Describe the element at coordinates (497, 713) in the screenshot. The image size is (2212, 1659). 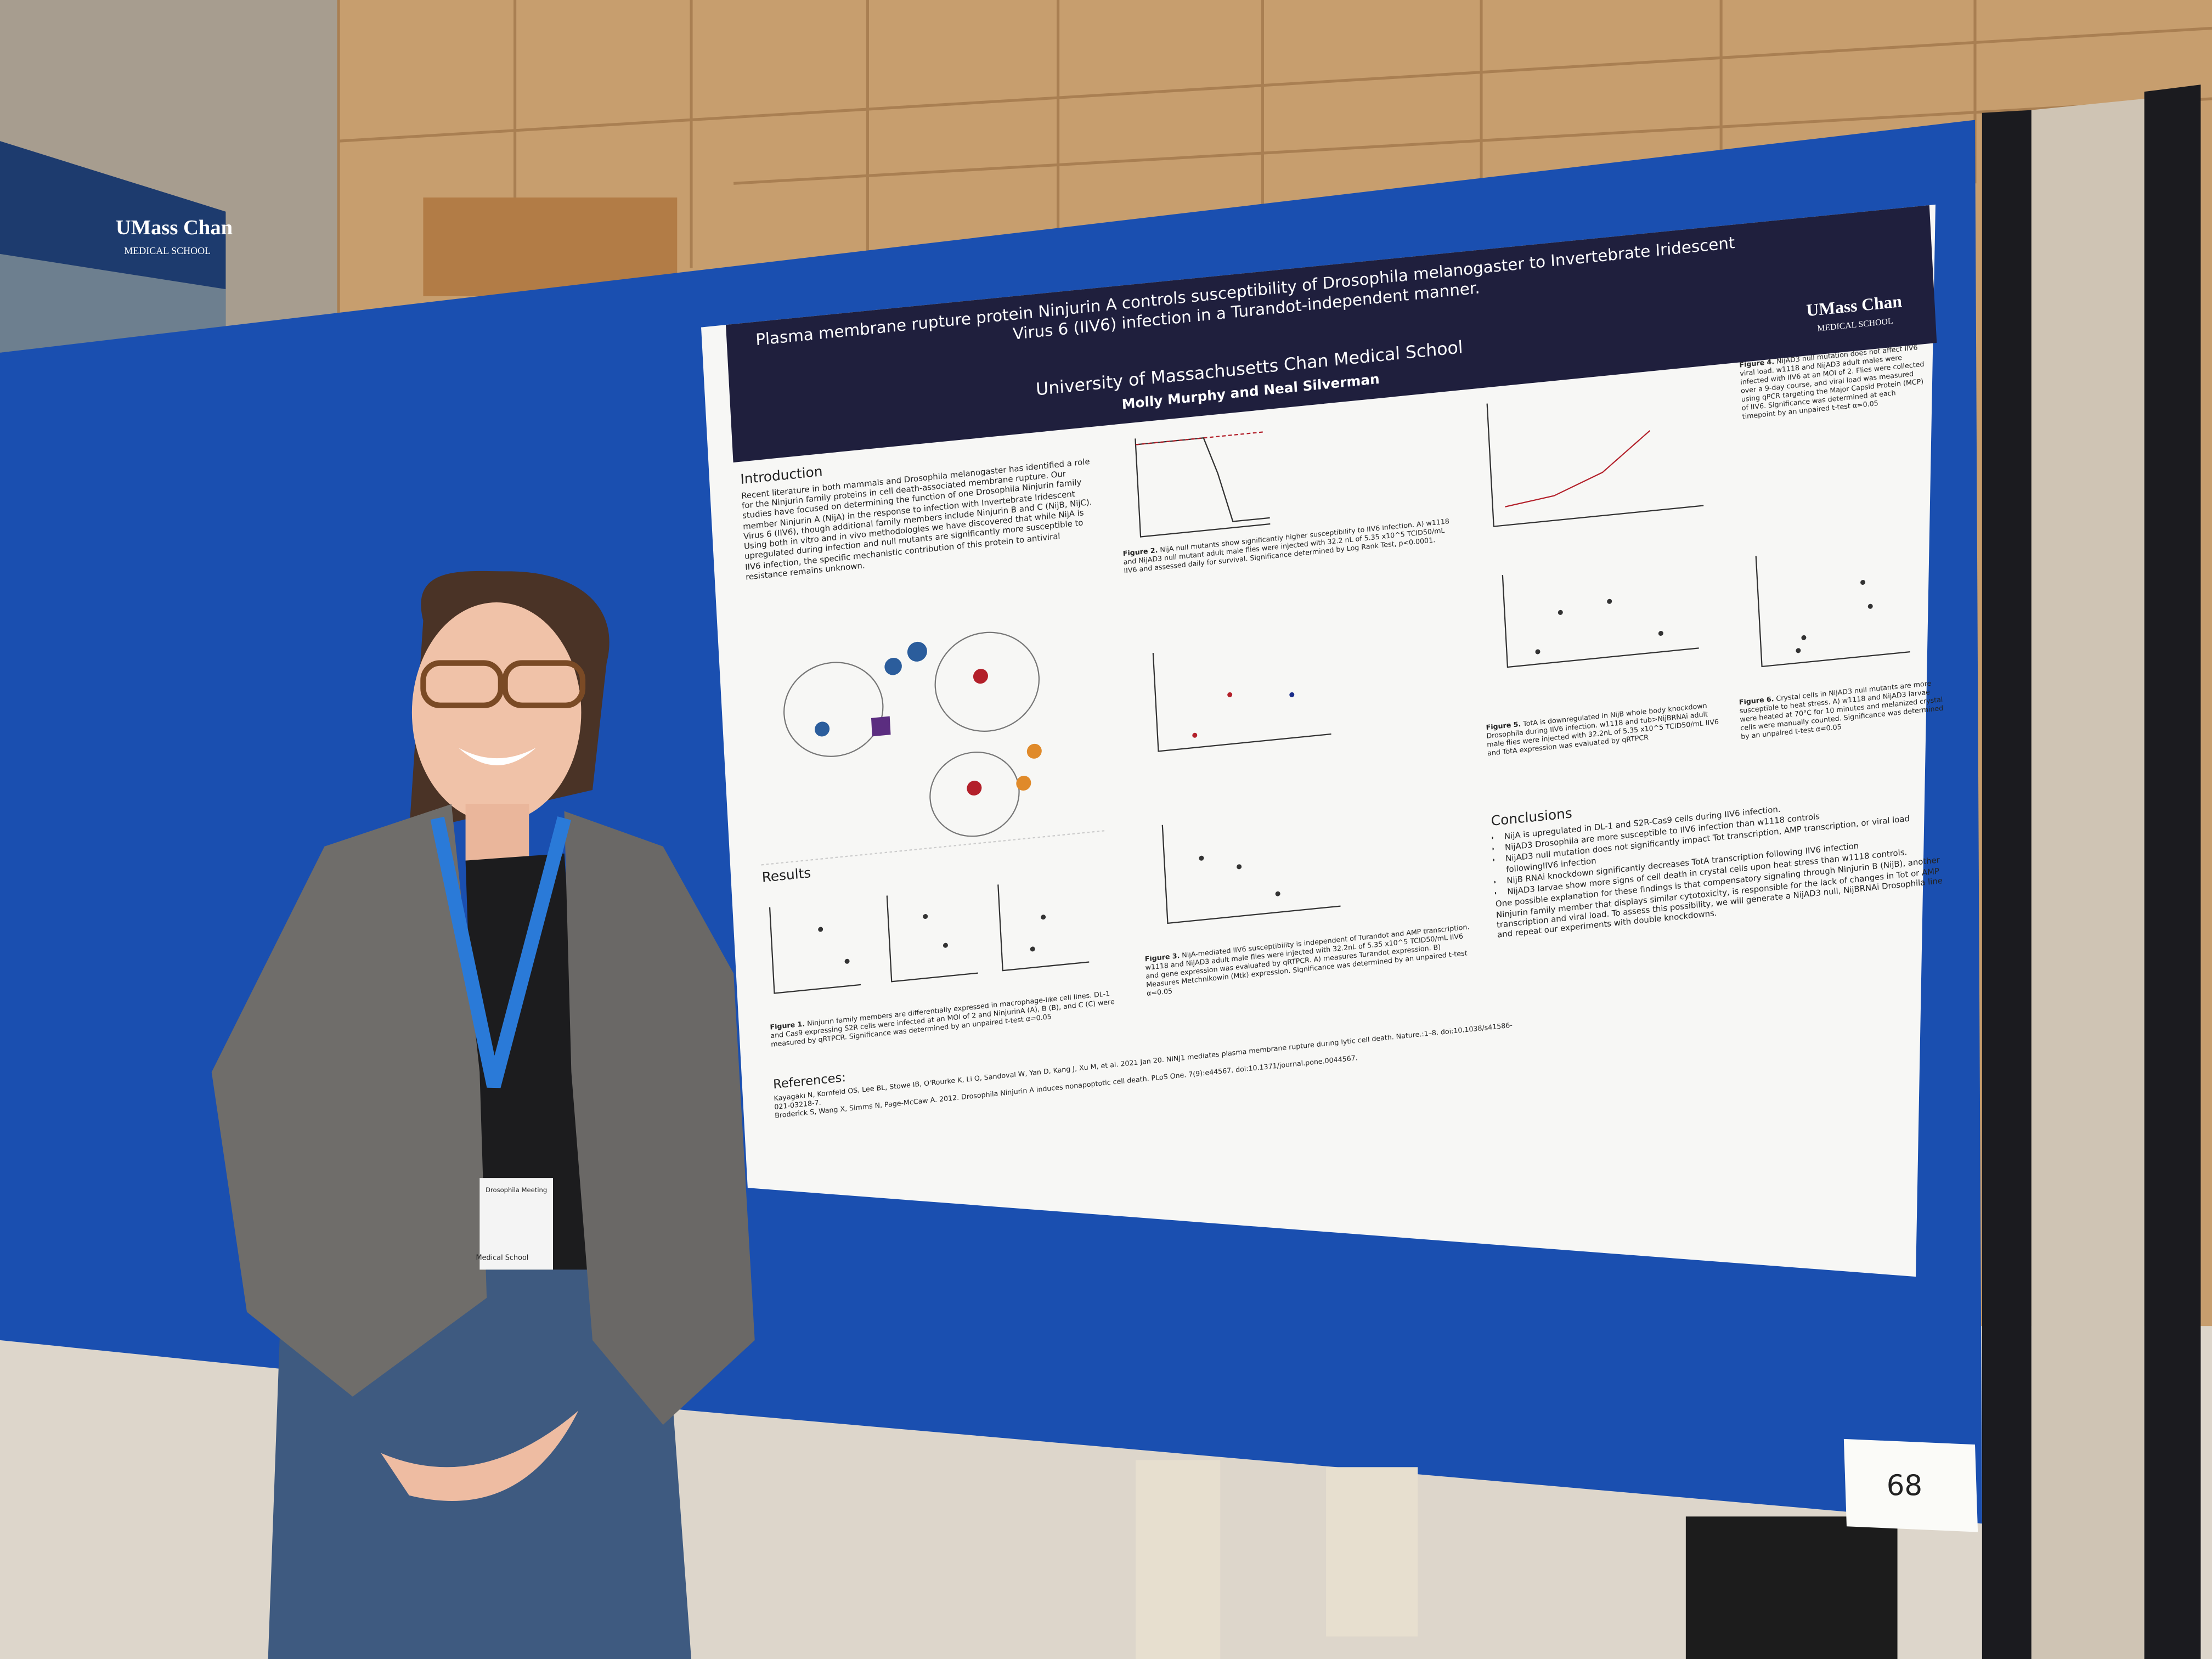
I see `face` at that location.